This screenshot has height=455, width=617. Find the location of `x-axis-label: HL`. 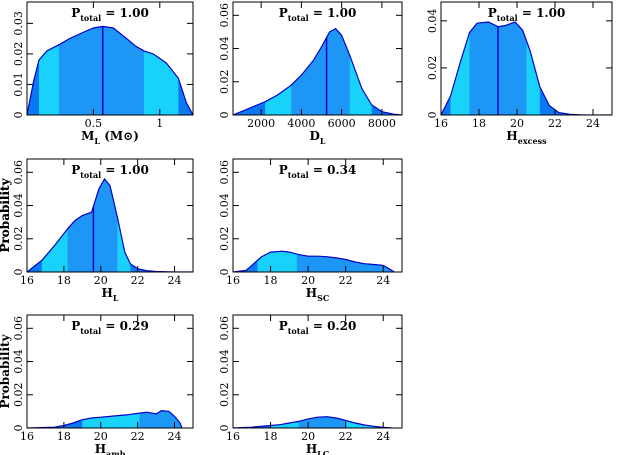

x-axis-label: HL is located at coordinates (110, 294).